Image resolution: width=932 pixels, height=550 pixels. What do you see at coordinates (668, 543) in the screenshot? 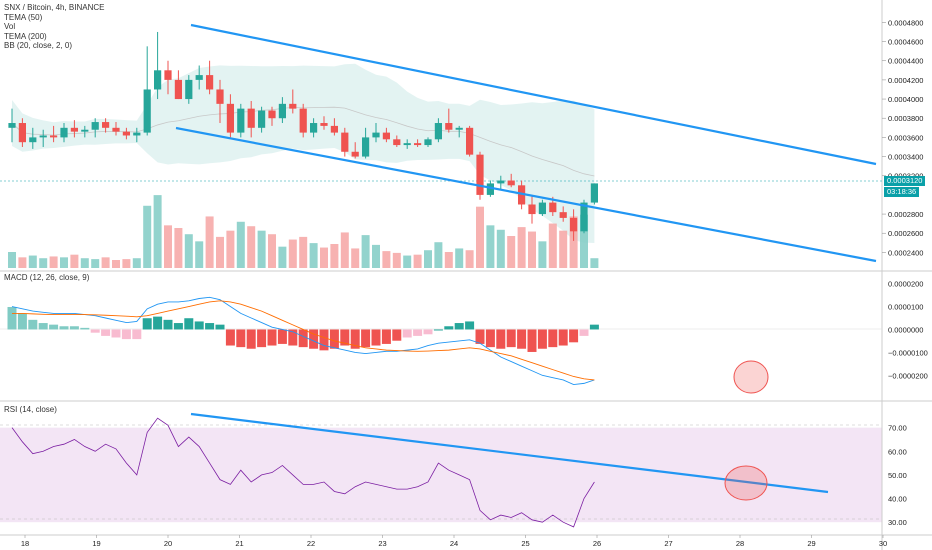
I see `time-axis-label: 27` at bounding box center [668, 543].